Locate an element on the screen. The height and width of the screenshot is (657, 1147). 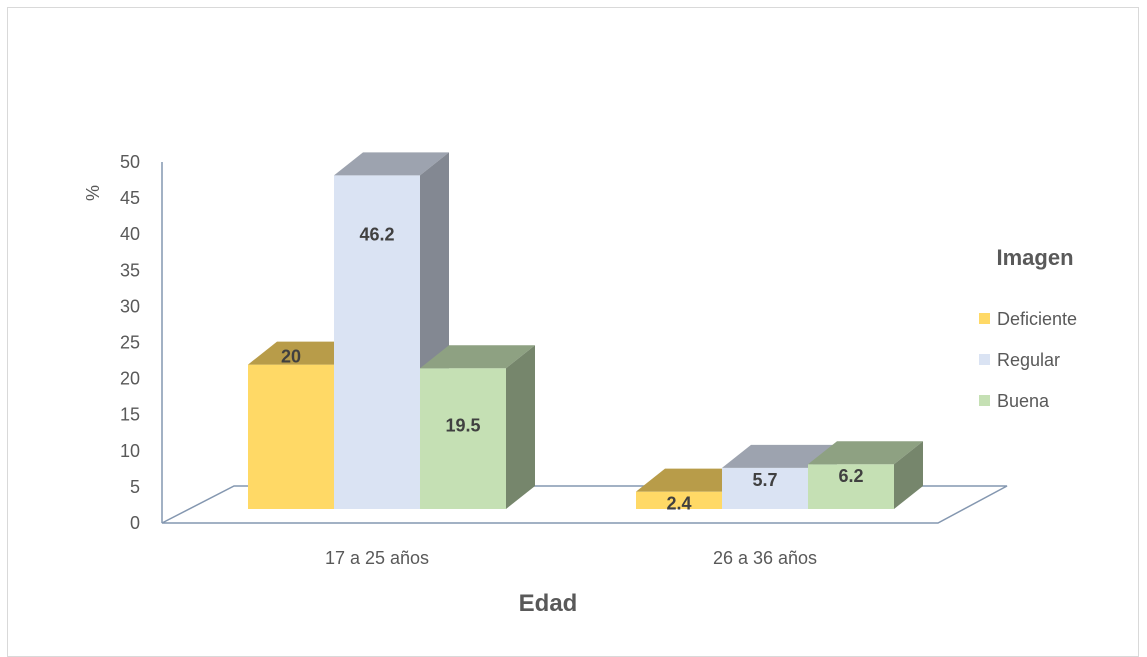
legend: Deficiente Regular Buena is located at coordinates (1028, 360).